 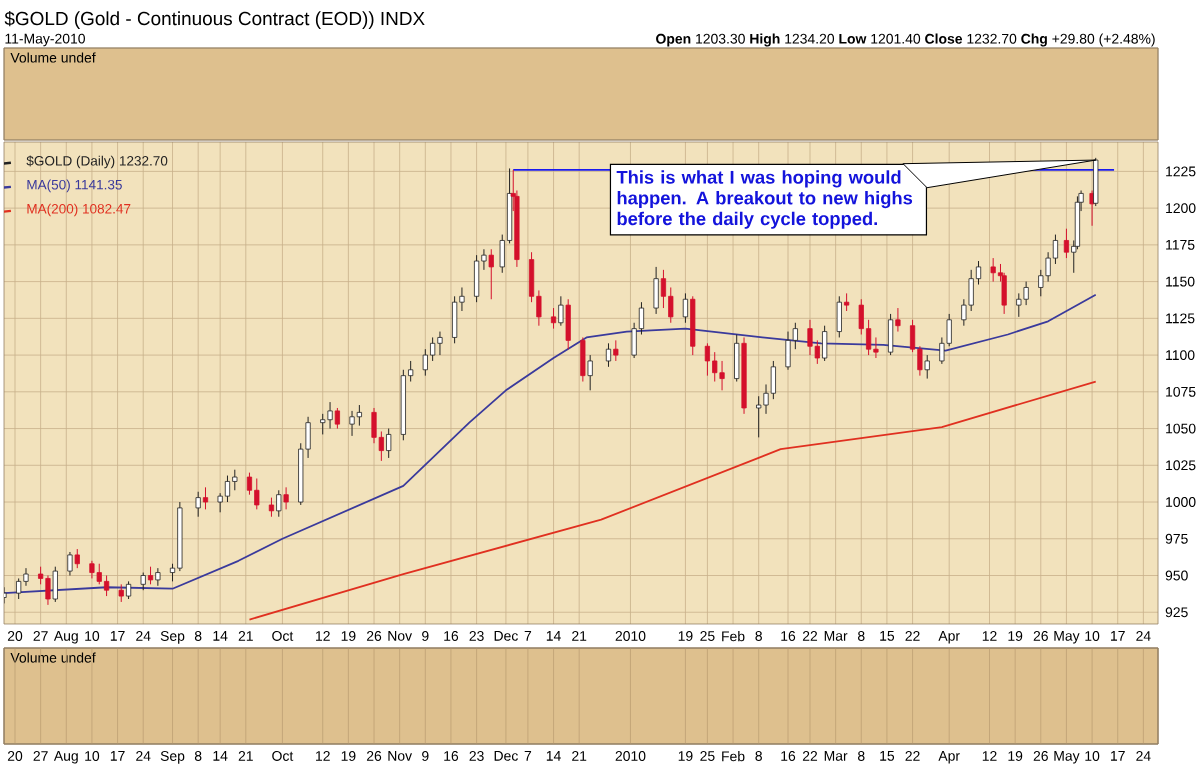 I want to click on chart-title: $GOLD (Gold - Continuous Contract (EOD)) INDX, so click(x=214, y=20).